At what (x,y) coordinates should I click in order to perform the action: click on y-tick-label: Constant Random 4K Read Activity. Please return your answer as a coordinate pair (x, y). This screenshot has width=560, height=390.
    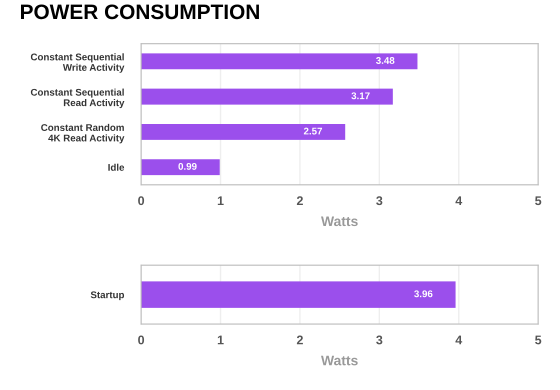
    Looking at the image, I should click on (82, 134).